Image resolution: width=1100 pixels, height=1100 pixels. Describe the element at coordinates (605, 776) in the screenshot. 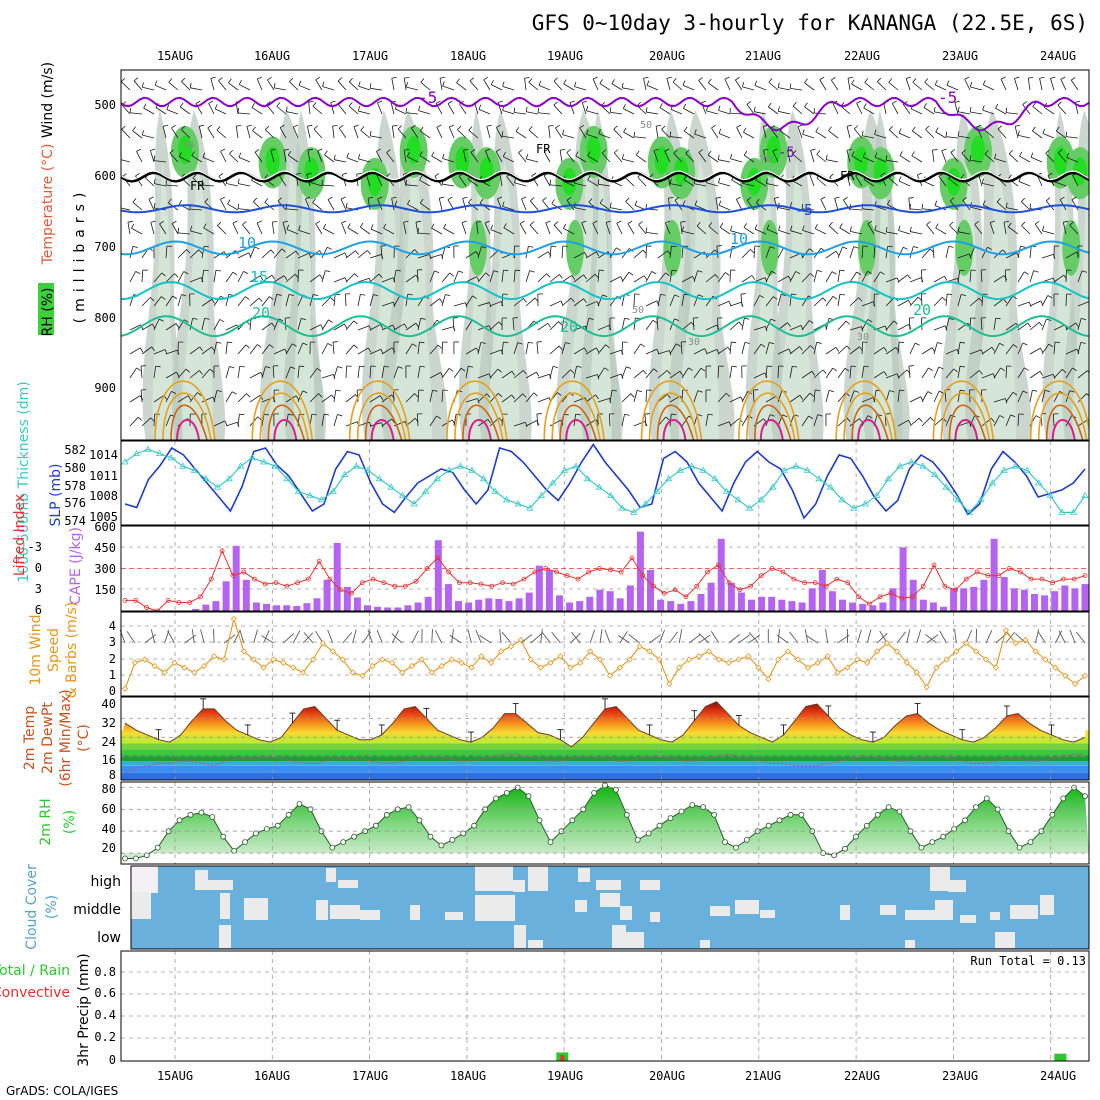

I see `temp-band` at that location.